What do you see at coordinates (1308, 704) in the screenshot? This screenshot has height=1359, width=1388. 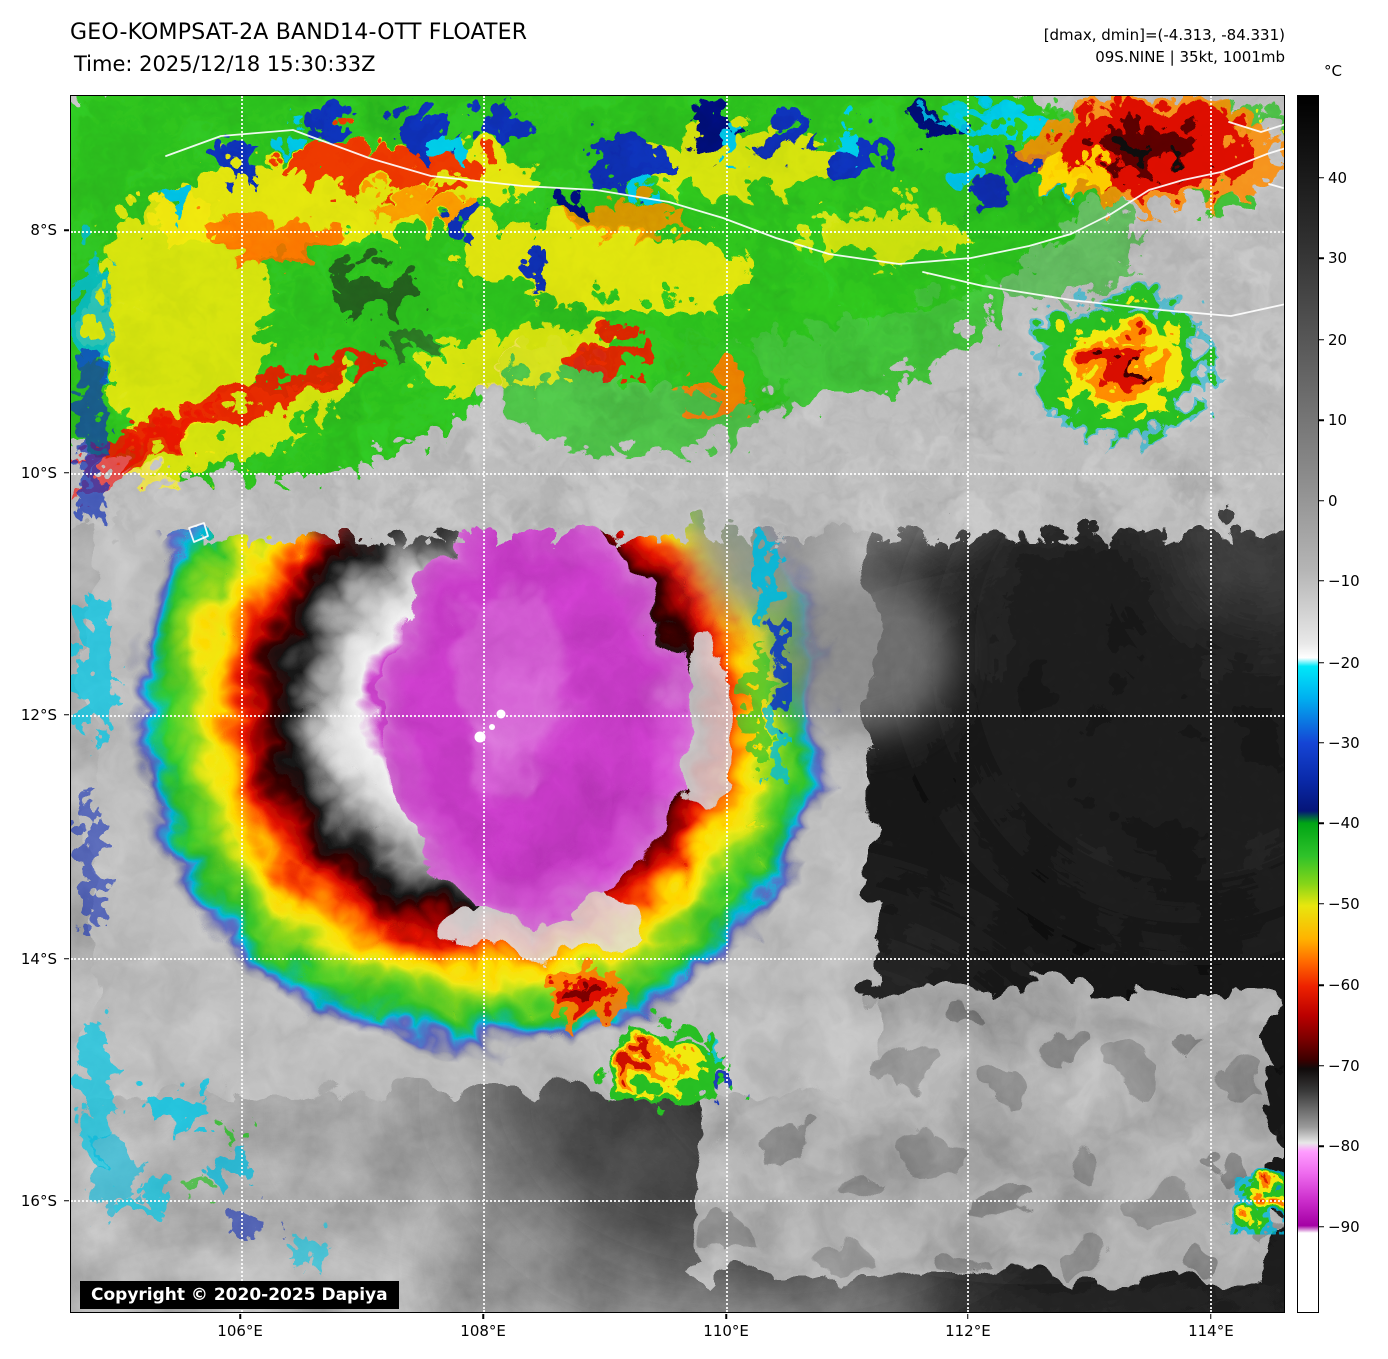 I see `colorbar-gradient` at bounding box center [1308, 704].